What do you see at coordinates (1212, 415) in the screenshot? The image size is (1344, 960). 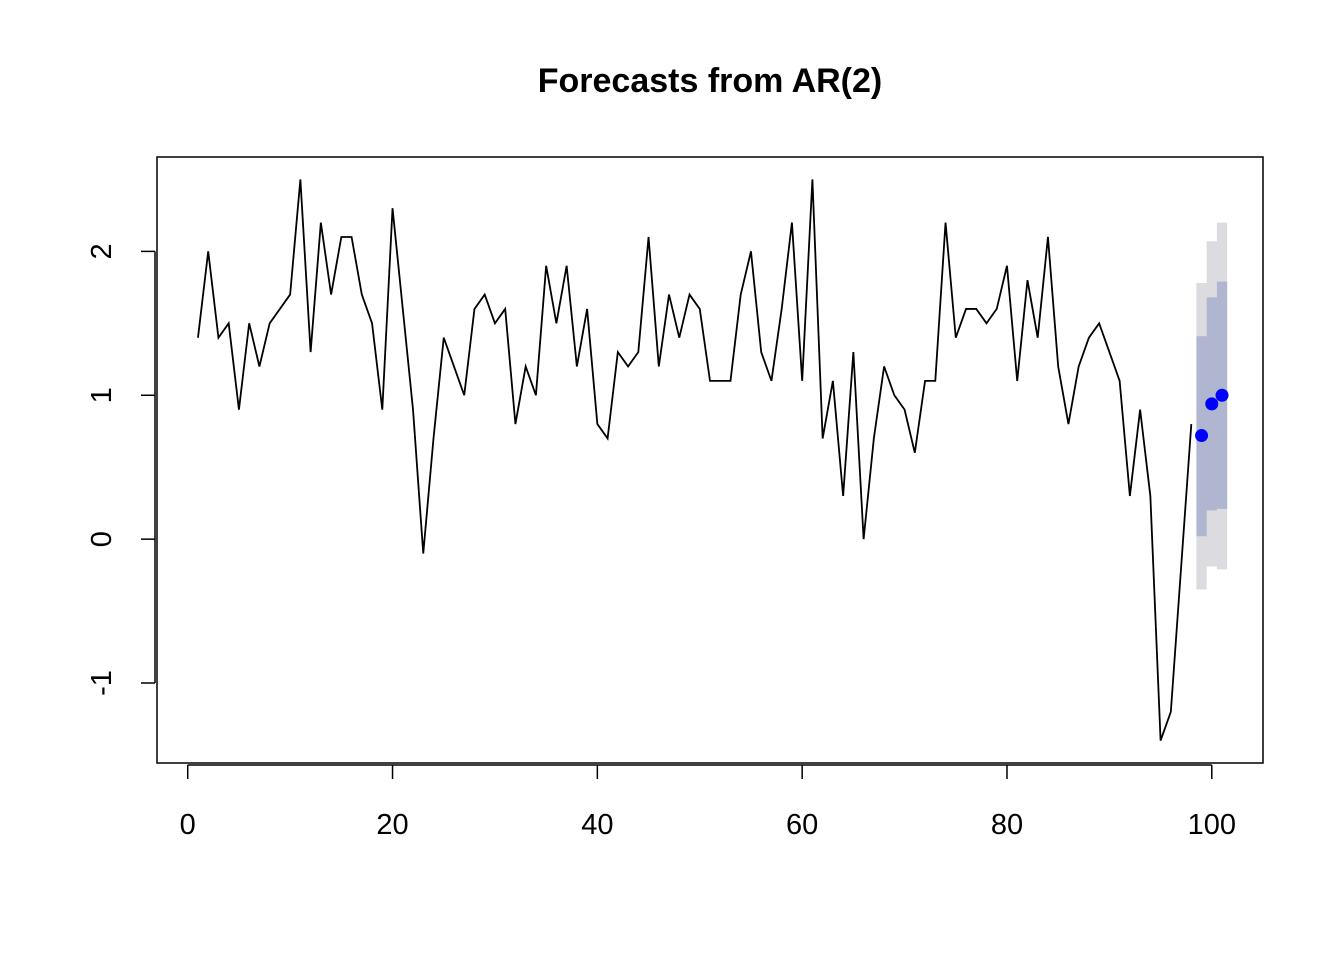 I see `forecast-points` at bounding box center [1212, 415].